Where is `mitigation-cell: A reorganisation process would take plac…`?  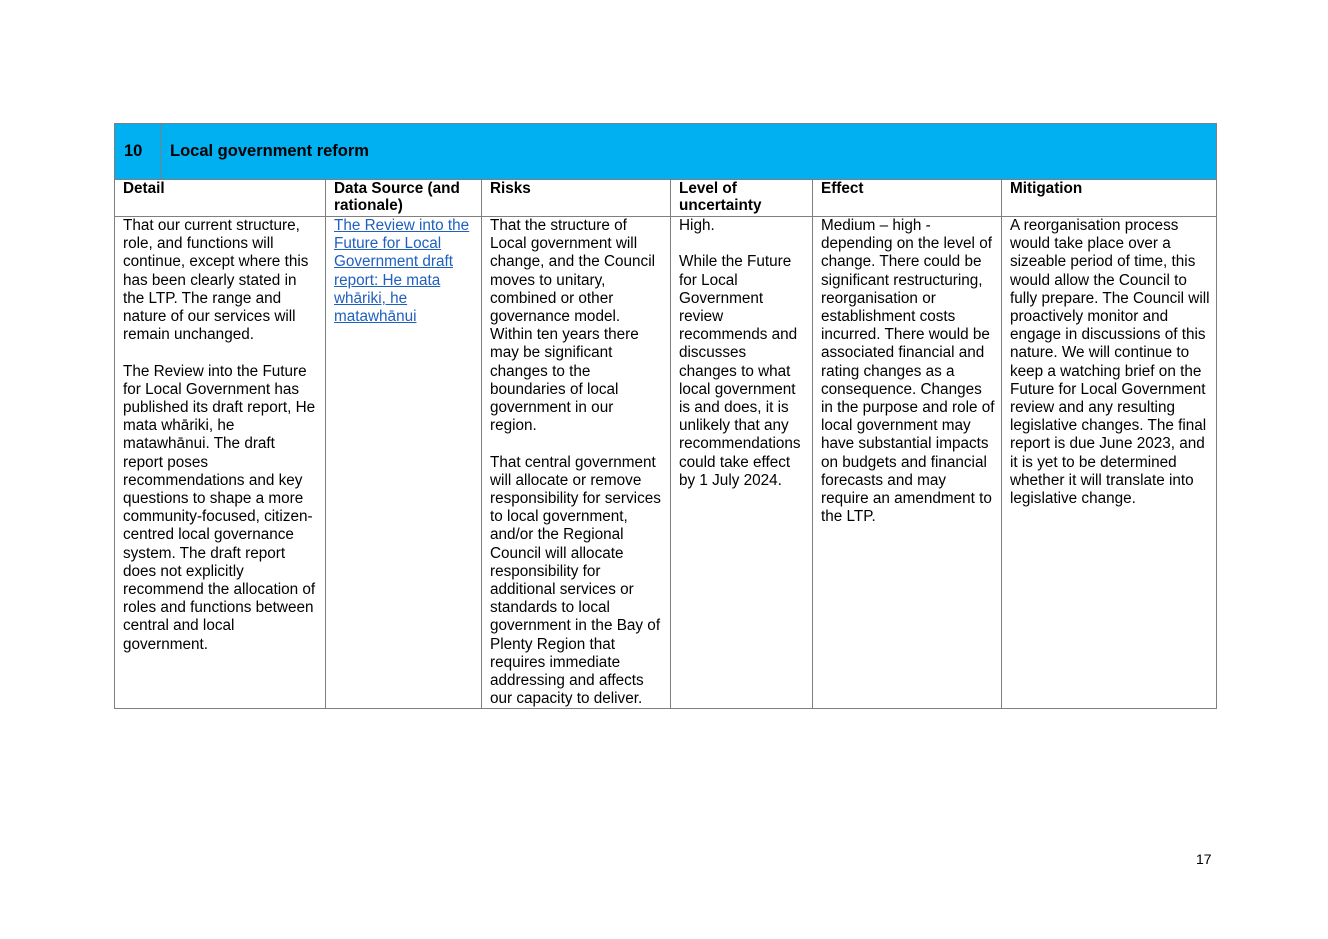
mitigation-cell: A reorganisation process would take plac… is located at coordinates (1109, 462).